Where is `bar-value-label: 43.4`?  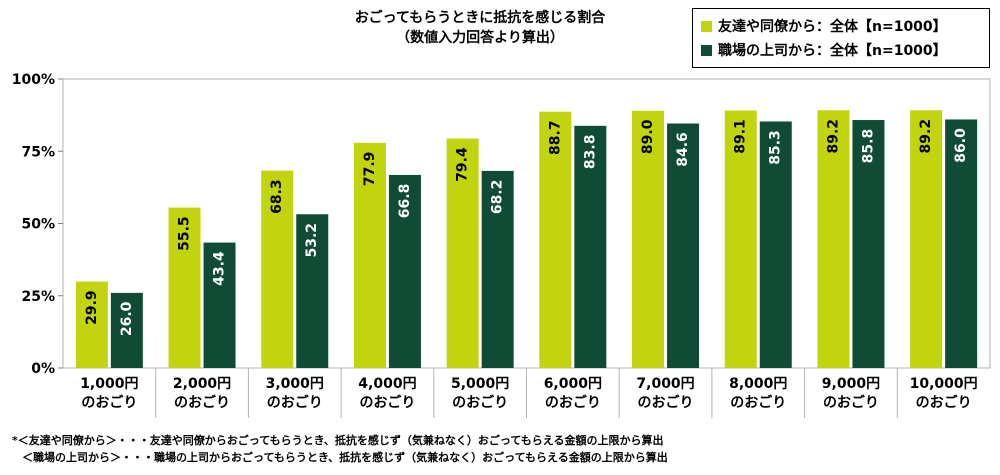
bar-value-label: 43.4 is located at coordinates (220, 268).